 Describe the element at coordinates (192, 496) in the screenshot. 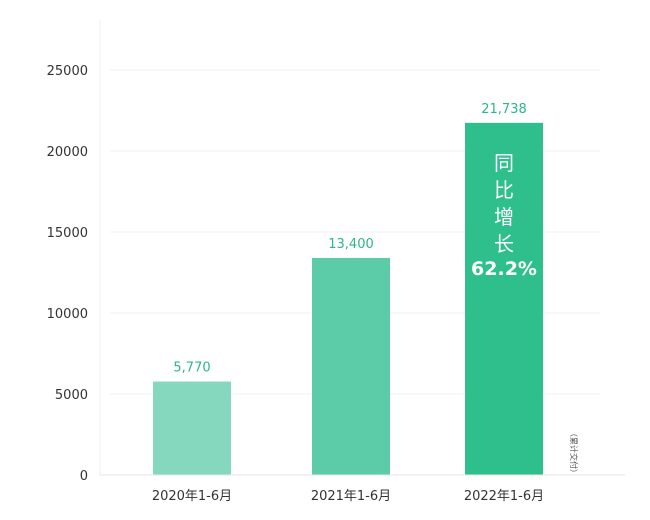

I see `x-tick-label: 2020年1-6月` at that location.